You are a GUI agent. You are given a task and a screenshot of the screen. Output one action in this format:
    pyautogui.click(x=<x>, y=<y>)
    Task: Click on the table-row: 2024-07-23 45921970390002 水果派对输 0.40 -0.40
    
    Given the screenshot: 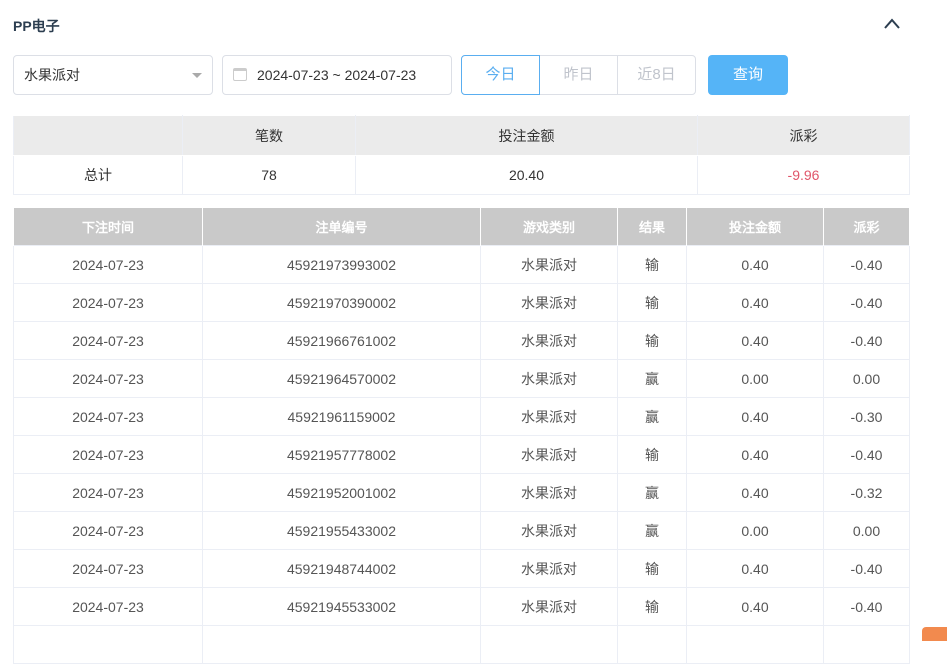 What is the action you would take?
    pyautogui.click(x=461, y=302)
    